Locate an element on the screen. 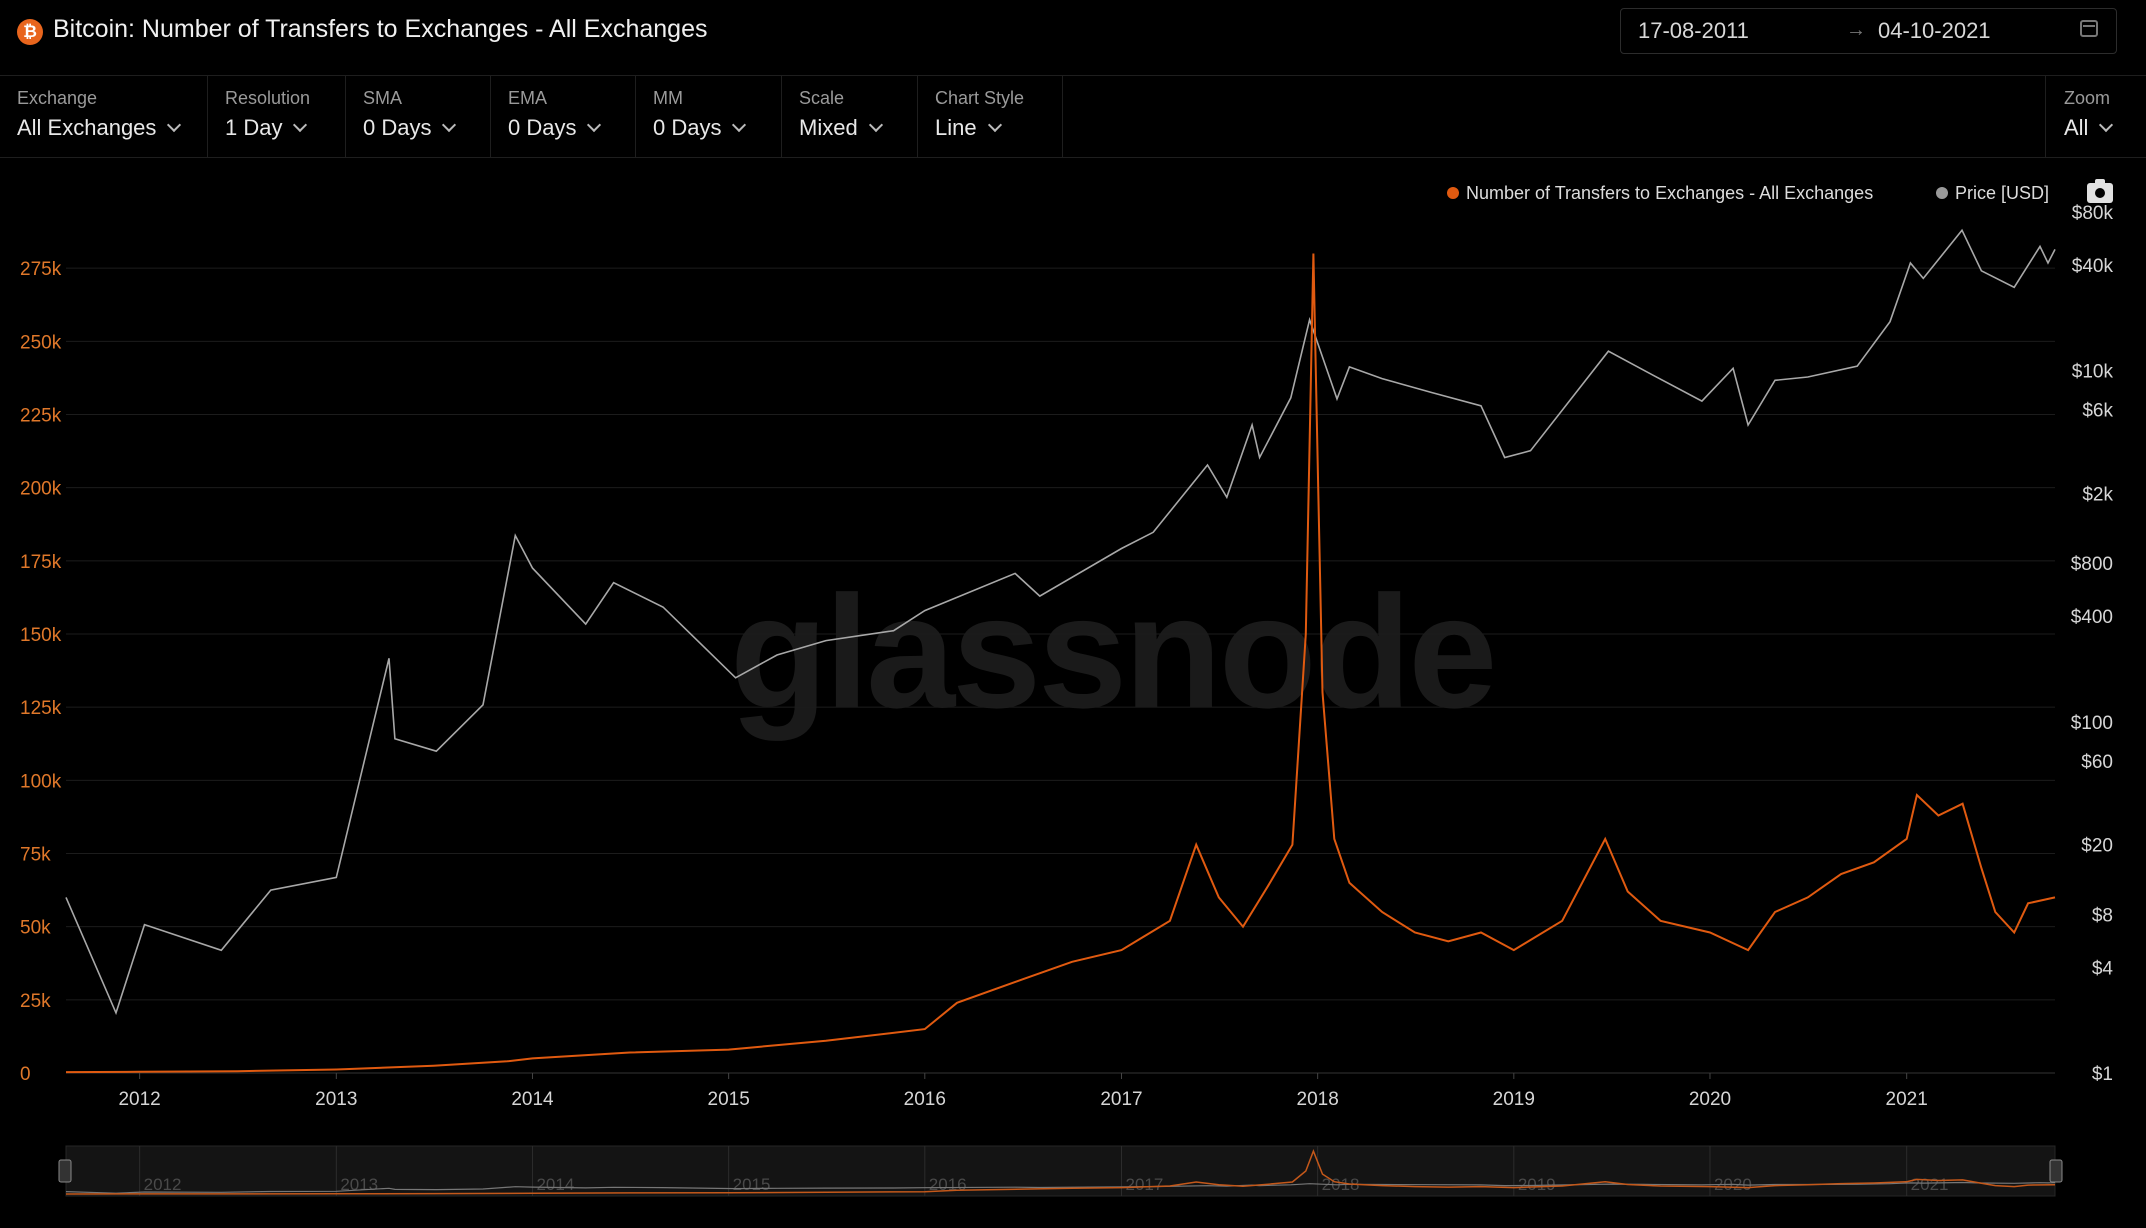 The image size is (2146, 1228). x-tick-label: 2018 is located at coordinates (1318, 1099).